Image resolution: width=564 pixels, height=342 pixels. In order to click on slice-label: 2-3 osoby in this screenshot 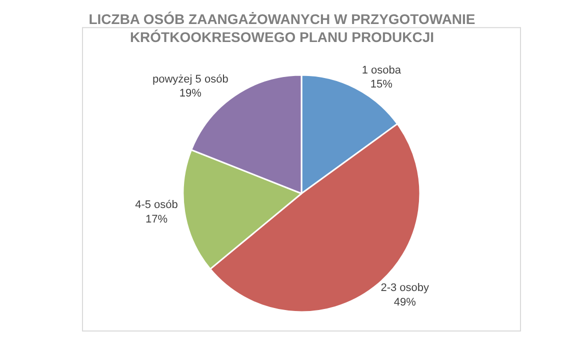, I will do `click(405, 288)`.